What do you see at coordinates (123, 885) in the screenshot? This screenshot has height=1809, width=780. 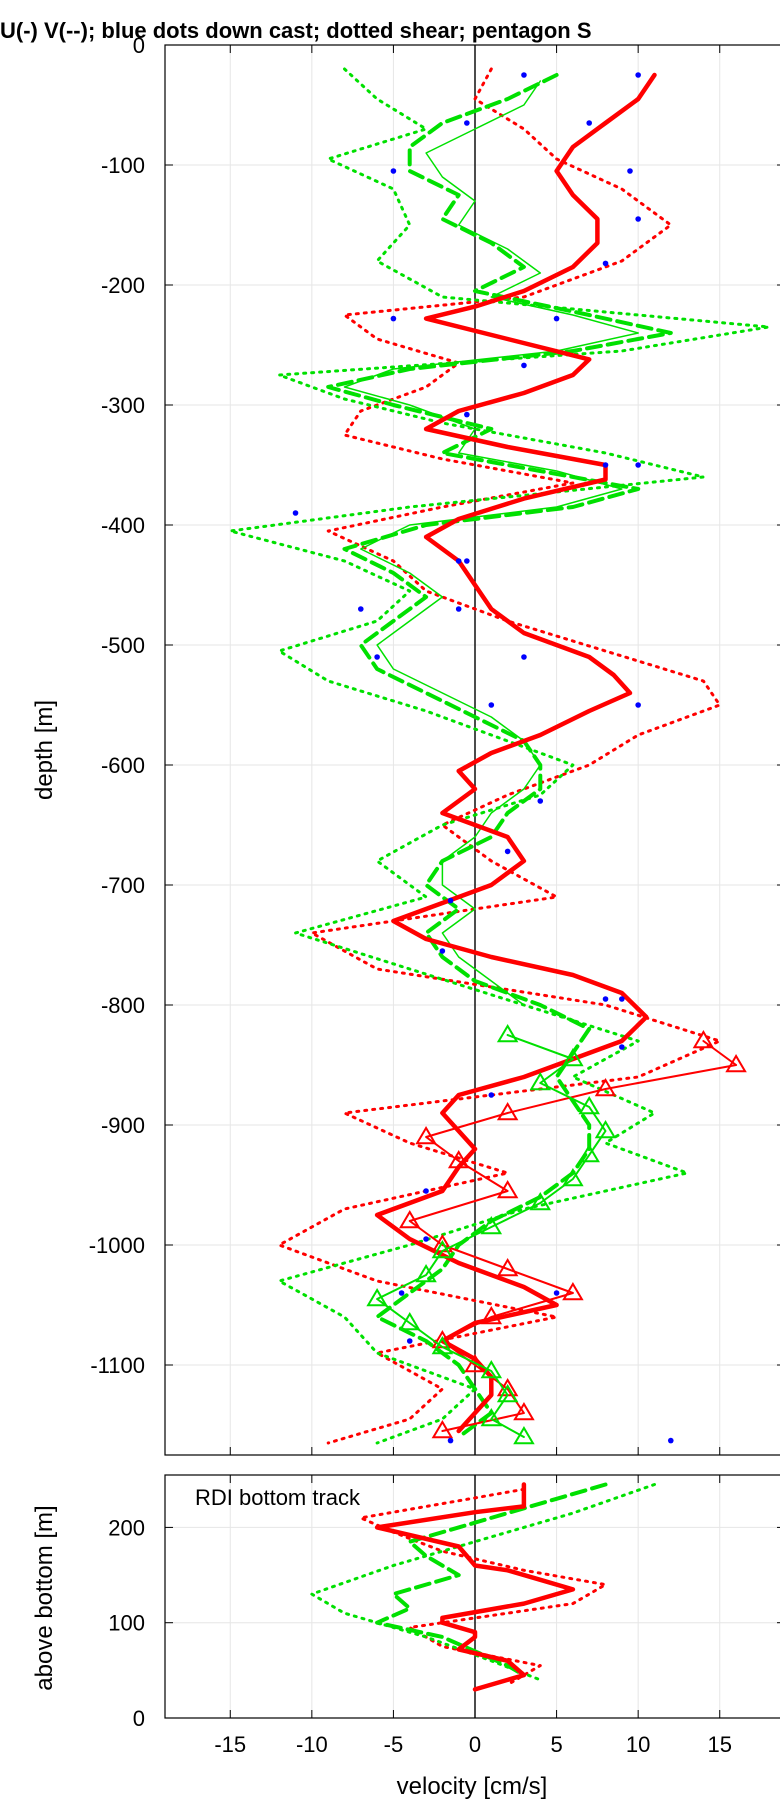 I see `y-tick-label: -700` at bounding box center [123, 885].